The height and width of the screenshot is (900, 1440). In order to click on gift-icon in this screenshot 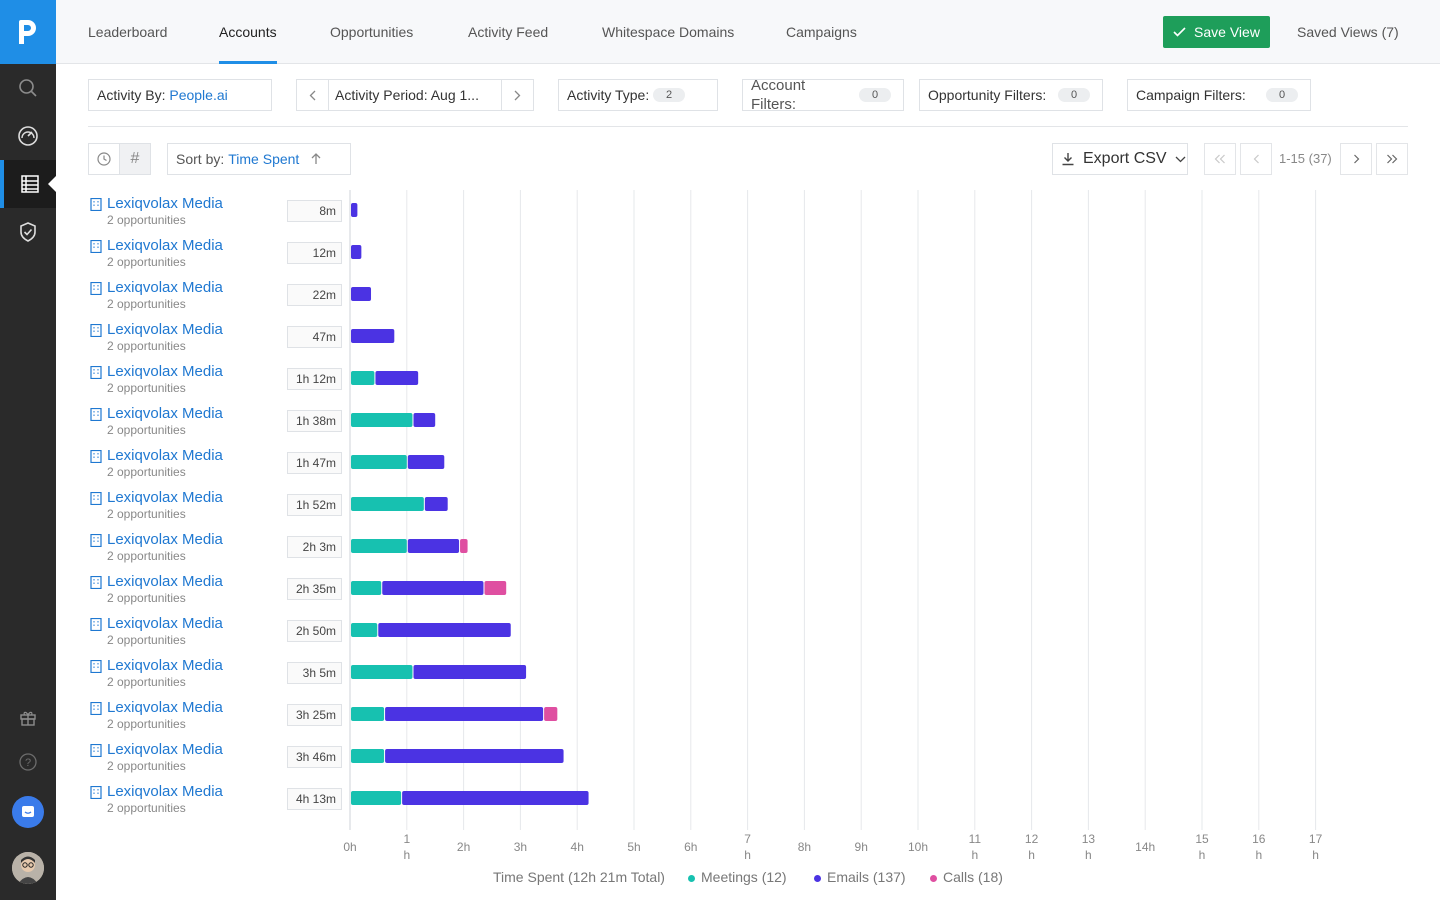, I will do `click(28, 718)`.